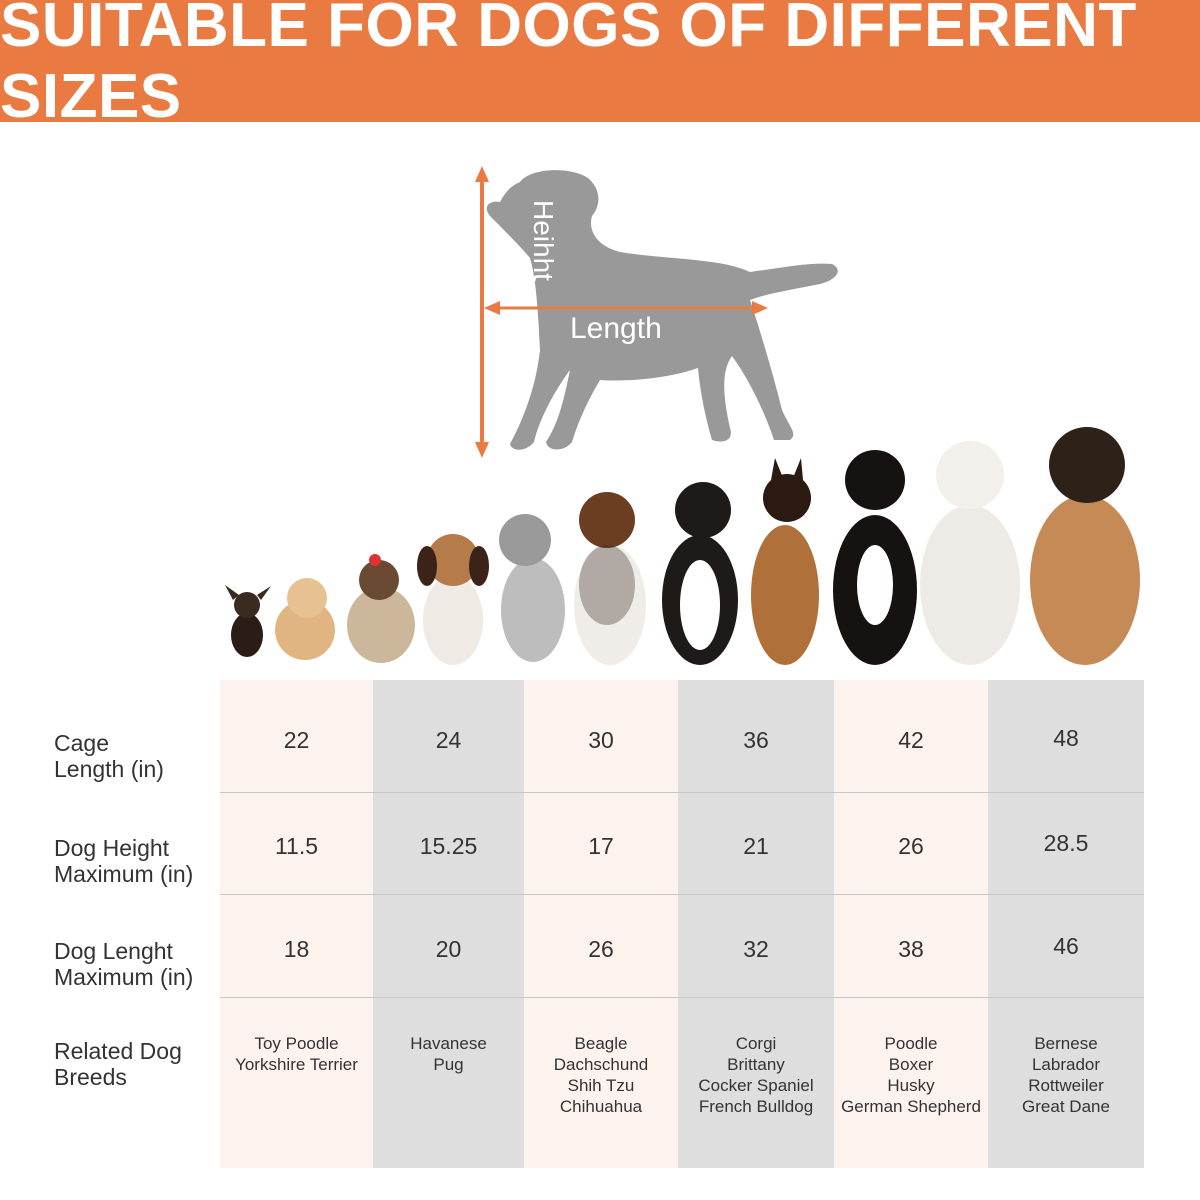 This screenshot has width=1200, height=1200. What do you see at coordinates (305, 619) in the screenshot?
I see `dog-2-maltipoo` at bounding box center [305, 619].